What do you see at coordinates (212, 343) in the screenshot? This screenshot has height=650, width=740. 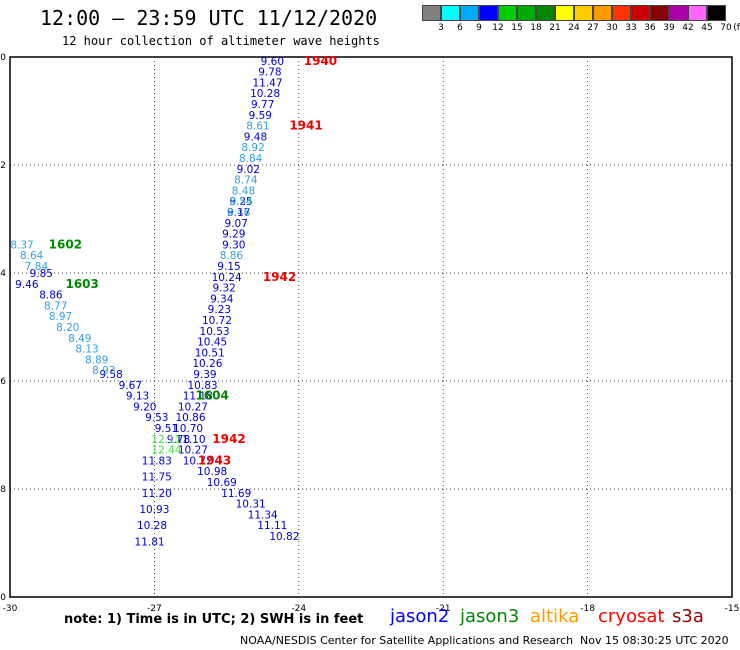 I see `data-point-label: 10.45` at bounding box center [212, 343].